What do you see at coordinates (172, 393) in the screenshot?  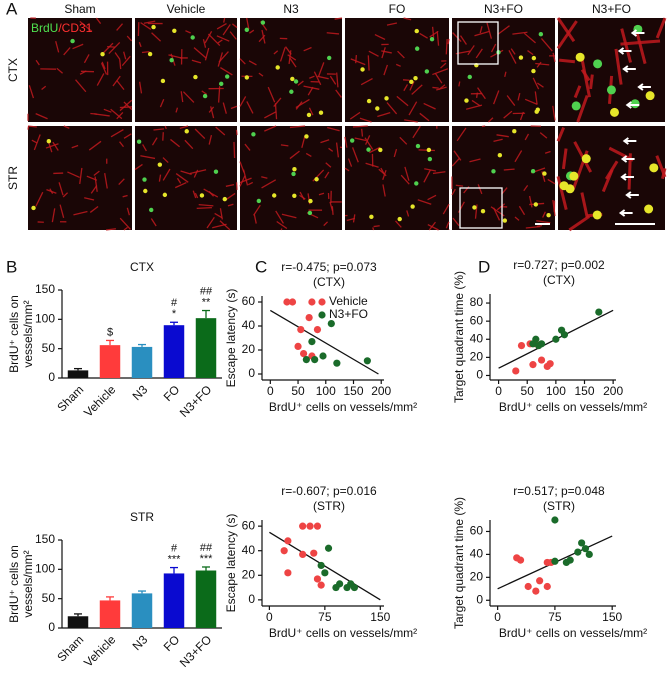 I see `x-tick-label: FO` at bounding box center [172, 393].